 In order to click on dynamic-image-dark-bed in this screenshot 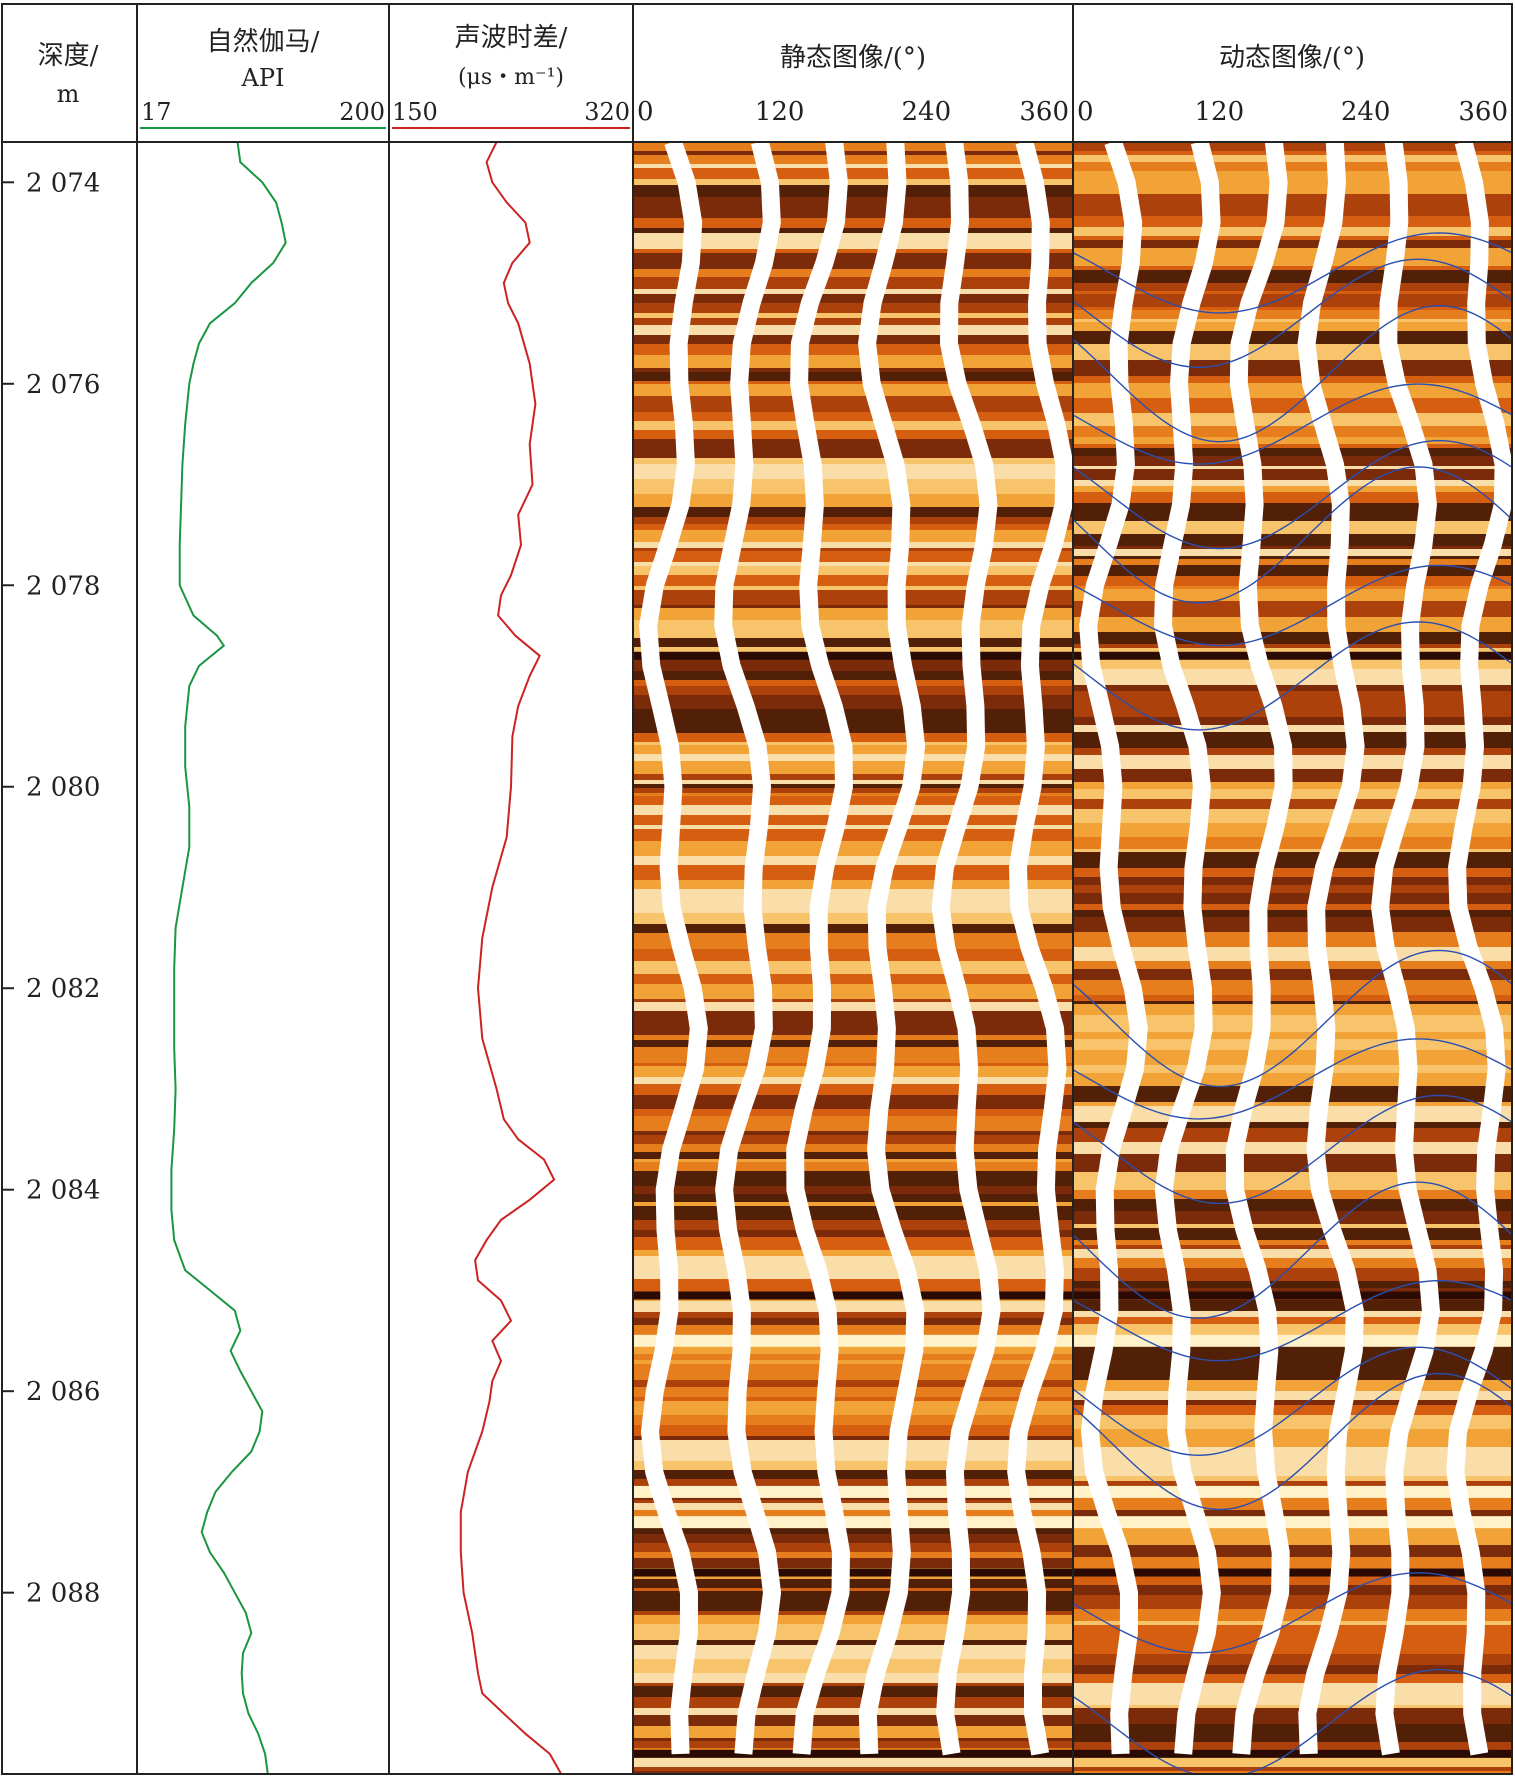, I will do `click(1292, 1572)`.